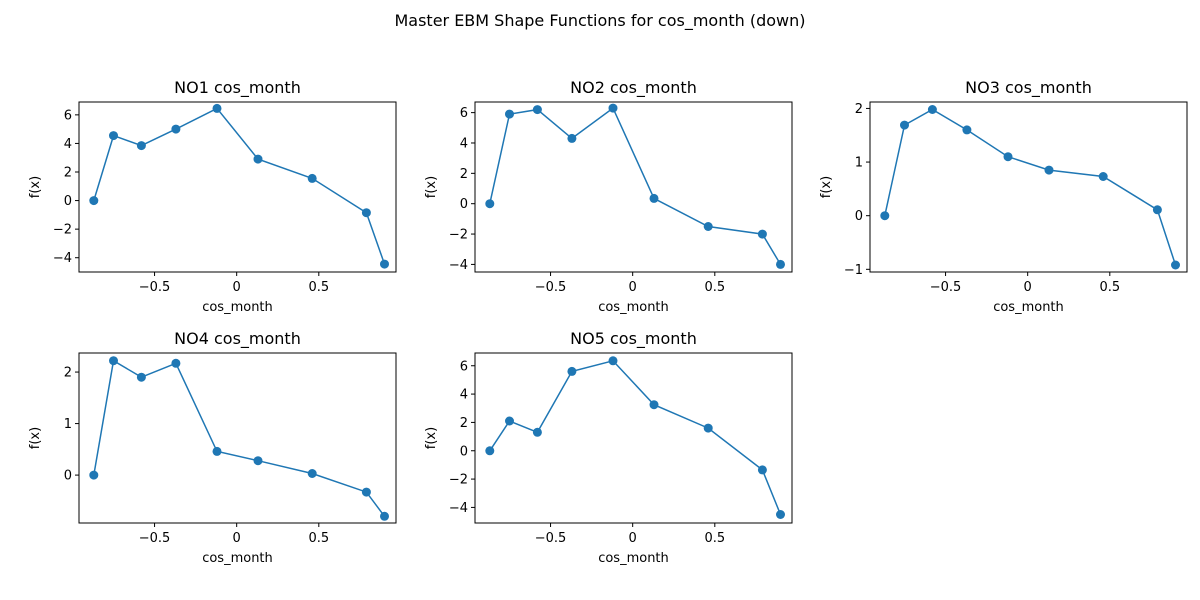 This screenshot has height=600, width=1200. Describe the element at coordinates (633, 339) in the screenshot. I see `subplot-title: NO5 cos_month` at that location.